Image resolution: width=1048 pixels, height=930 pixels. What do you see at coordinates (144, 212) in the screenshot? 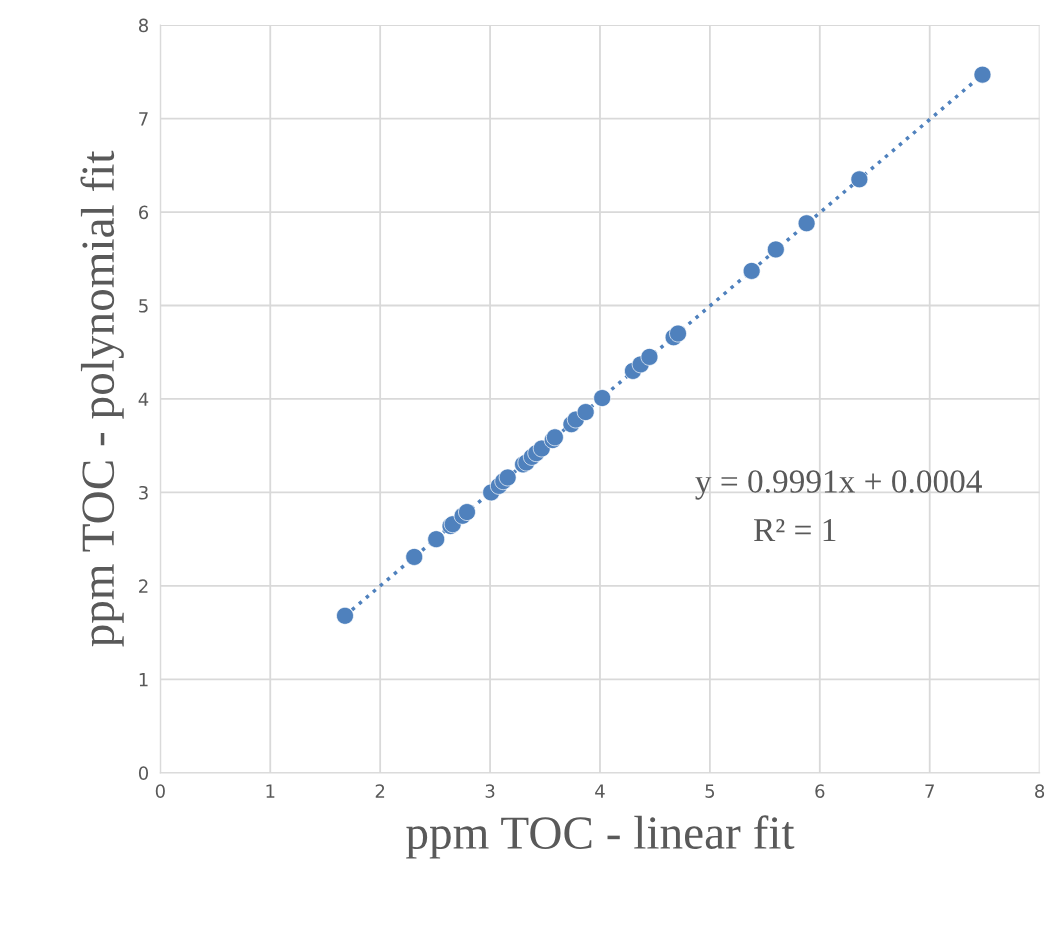
I see `y-tick-label: 6` at bounding box center [144, 212].